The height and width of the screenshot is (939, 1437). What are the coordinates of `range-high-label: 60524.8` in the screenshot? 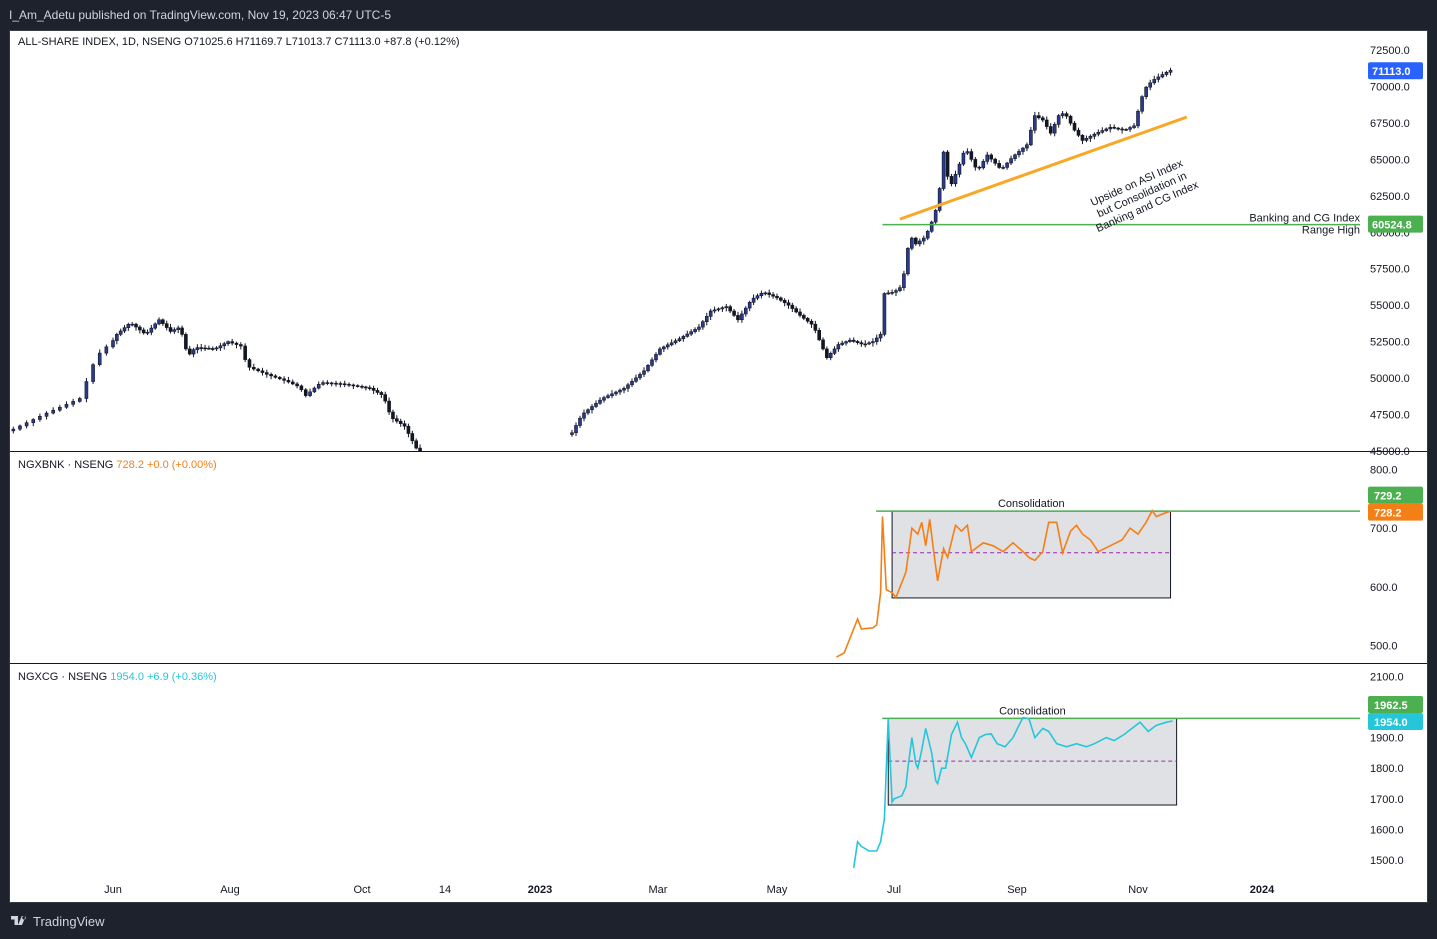 It's located at (1392, 226).